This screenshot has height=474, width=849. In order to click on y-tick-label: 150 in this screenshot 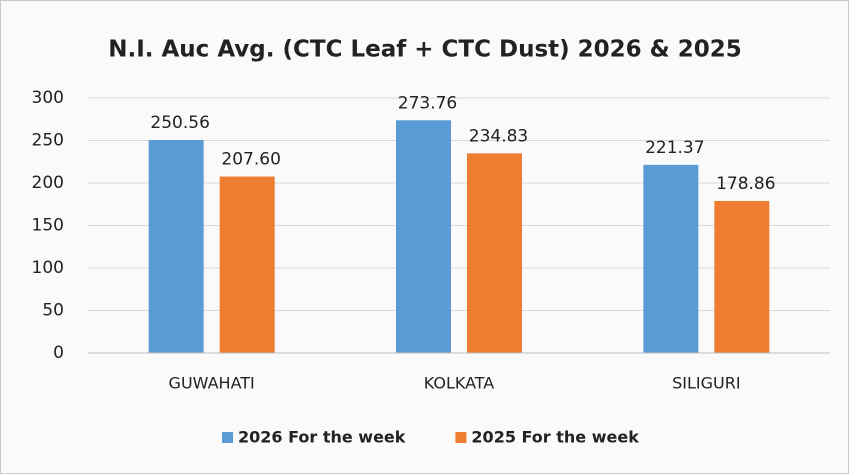, I will do `click(48, 226)`.